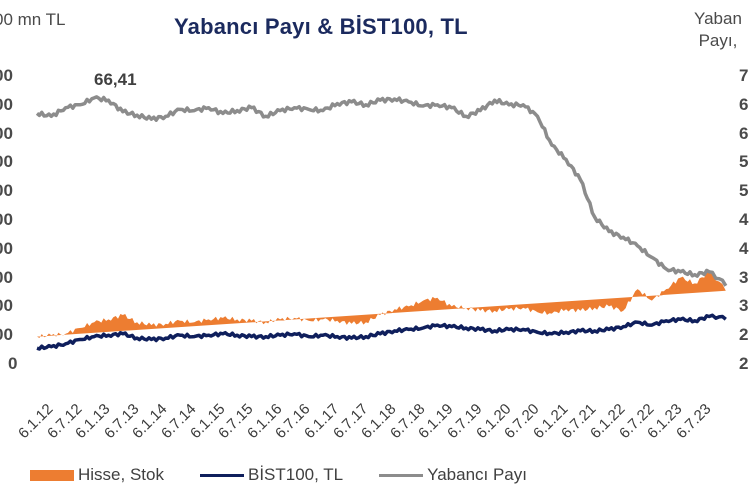 This screenshot has width=750, height=500. I want to click on legend-label: Hisse, Stok, so click(121, 474).